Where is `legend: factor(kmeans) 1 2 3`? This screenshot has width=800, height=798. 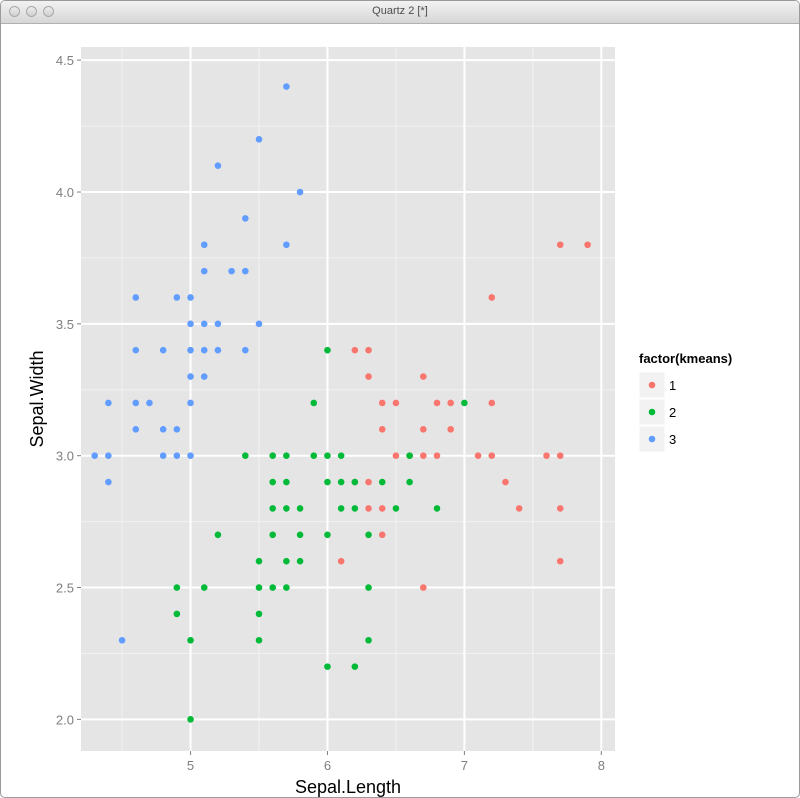 legend: factor(kmeans) 1 2 3 is located at coordinates (685, 402).